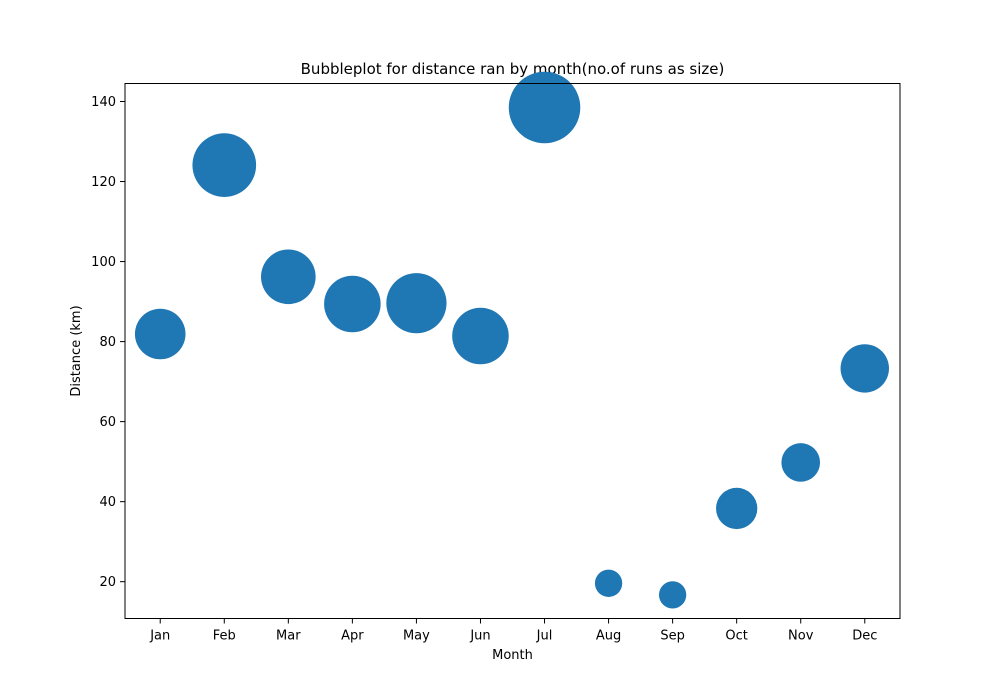 The width and height of the screenshot is (1000, 699). I want to click on x-tick-label: Nov, so click(801, 636).